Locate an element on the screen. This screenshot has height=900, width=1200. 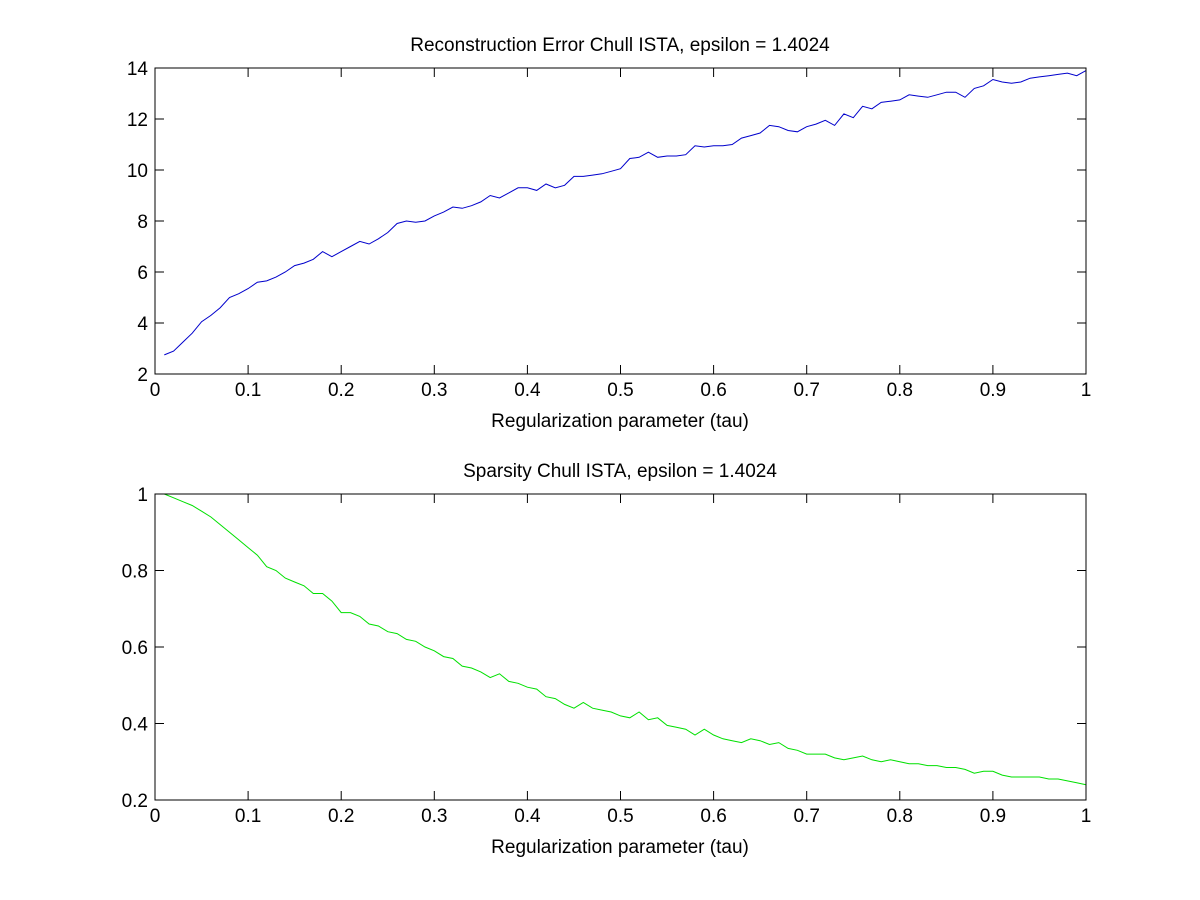
y-tick-label: 14 is located at coordinates (138, 69).